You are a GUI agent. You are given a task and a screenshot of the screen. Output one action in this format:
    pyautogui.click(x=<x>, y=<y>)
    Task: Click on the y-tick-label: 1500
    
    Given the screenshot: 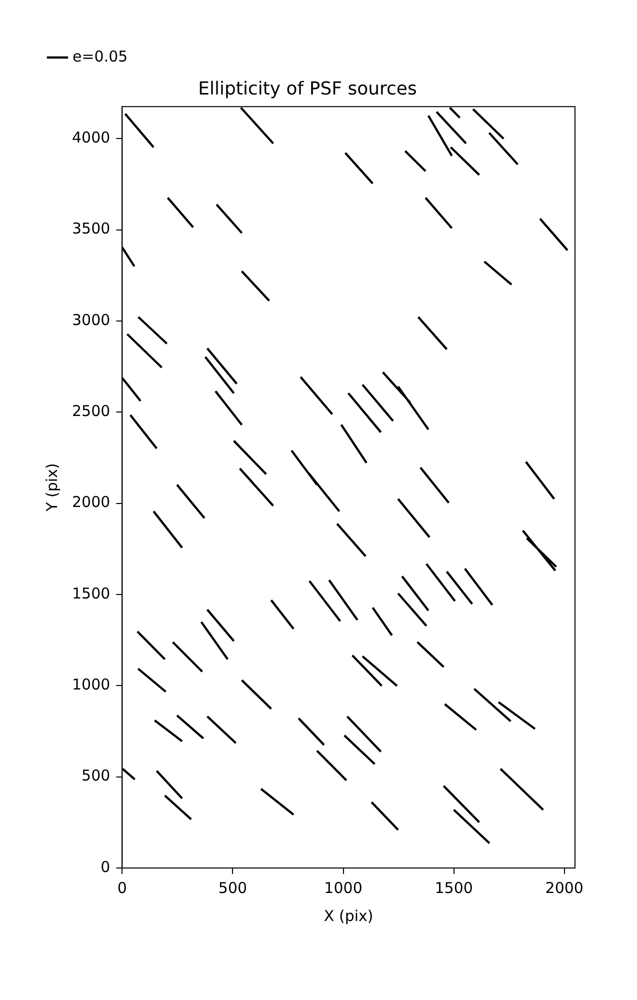 What is the action you would take?
    pyautogui.click(x=91, y=593)
    